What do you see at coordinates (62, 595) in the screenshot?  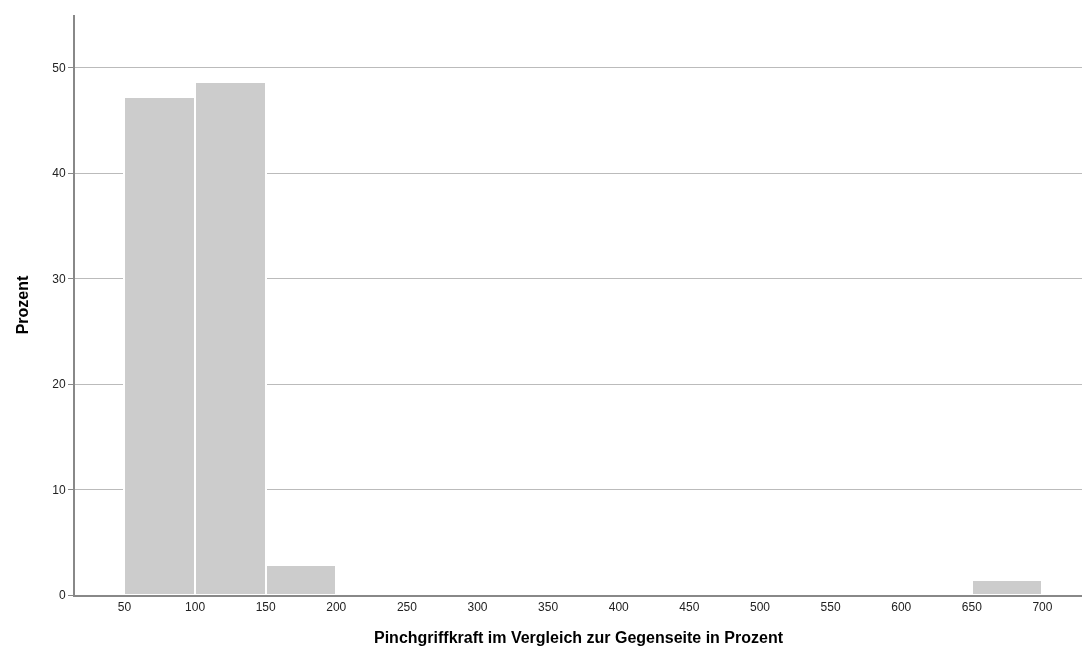 I see `y-tick-label: 0` at bounding box center [62, 595].